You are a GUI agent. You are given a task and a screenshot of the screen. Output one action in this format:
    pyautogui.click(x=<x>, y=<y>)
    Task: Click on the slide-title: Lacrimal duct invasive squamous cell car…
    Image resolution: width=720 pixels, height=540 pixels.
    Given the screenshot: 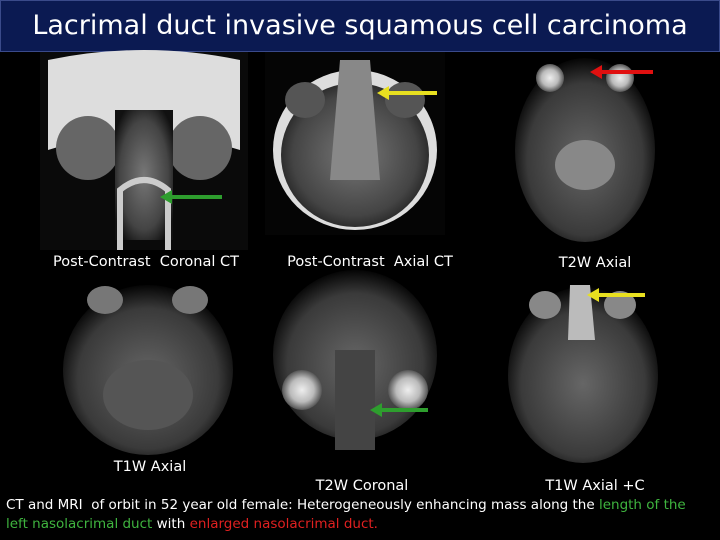 What is the action you would take?
    pyautogui.click(x=360, y=26)
    